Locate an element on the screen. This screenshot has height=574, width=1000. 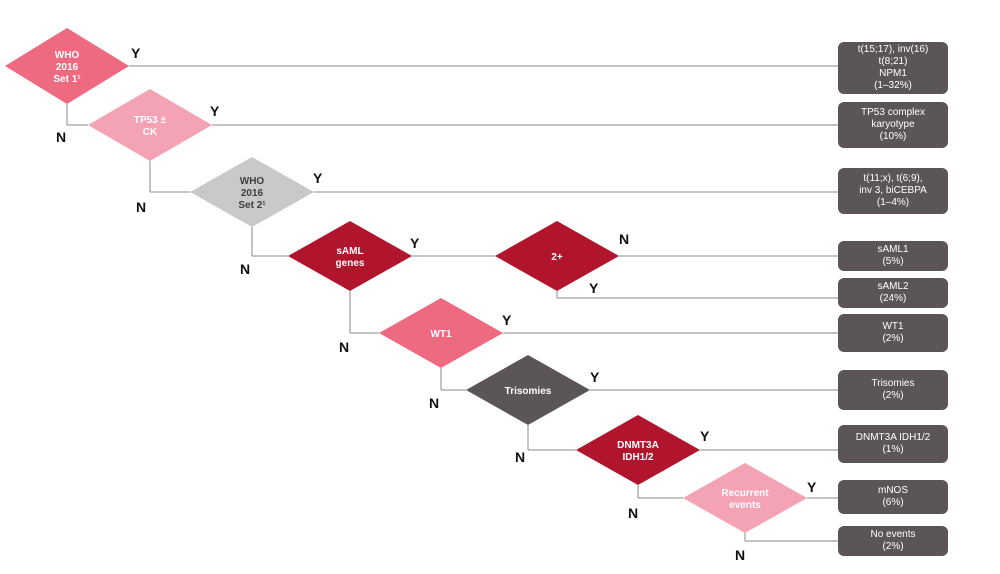
decision-tp53-ck: TP53 ±CK is located at coordinates (150, 125).